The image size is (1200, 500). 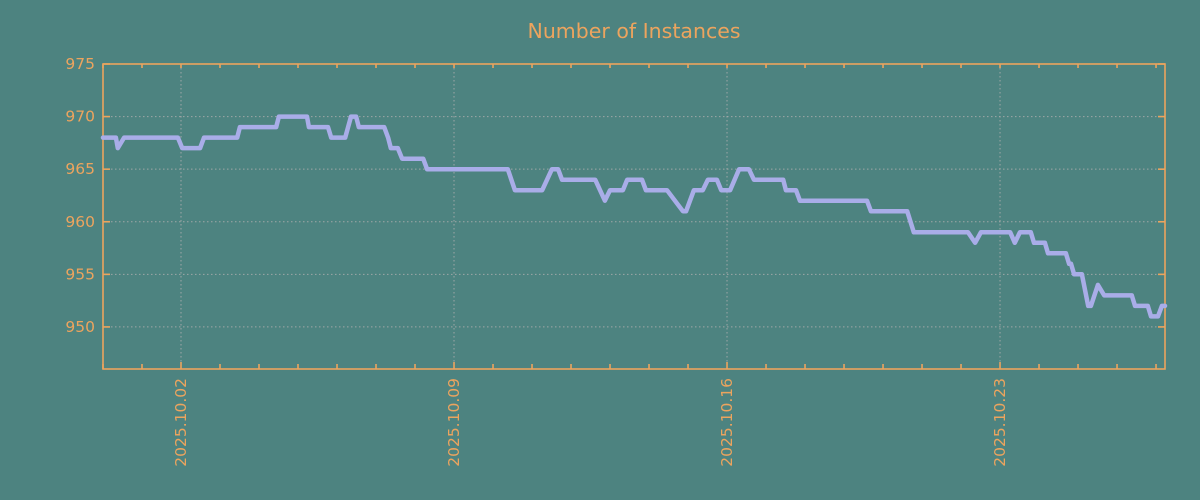 What do you see at coordinates (80, 274) in the screenshot?
I see `y-tick-label: 955` at bounding box center [80, 274].